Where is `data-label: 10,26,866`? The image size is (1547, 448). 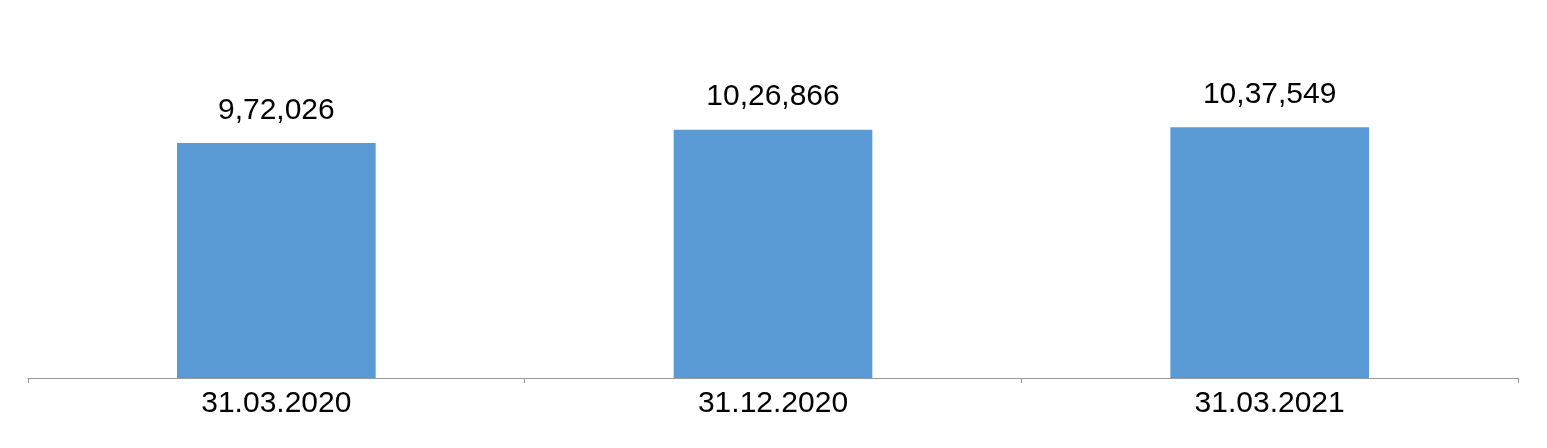 data-label: 10,26,866 is located at coordinates (773, 95).